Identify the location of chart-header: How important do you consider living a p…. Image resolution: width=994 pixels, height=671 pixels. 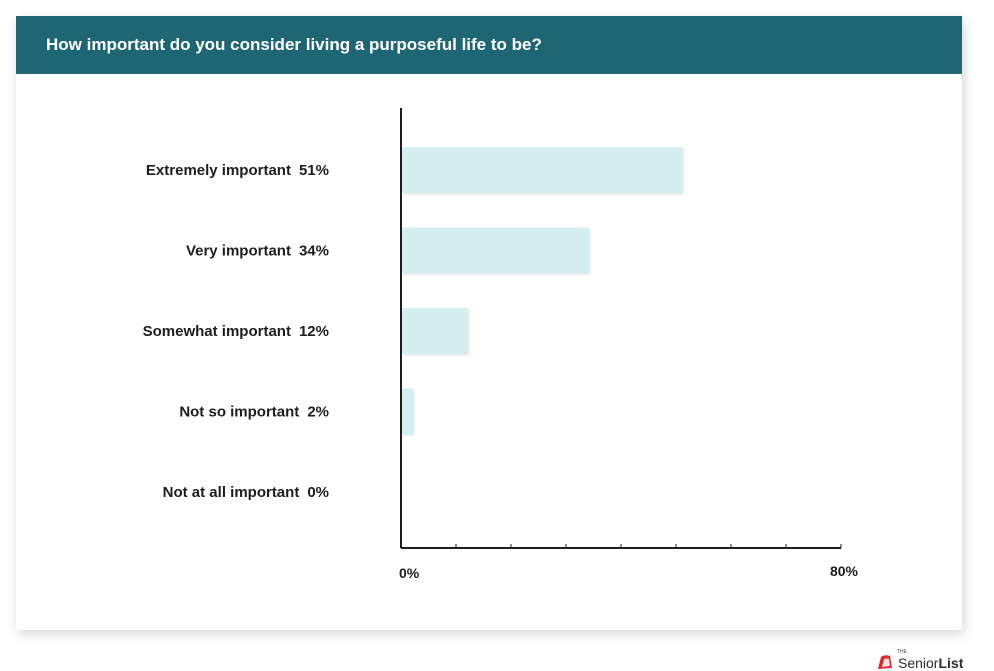
(489, 45).